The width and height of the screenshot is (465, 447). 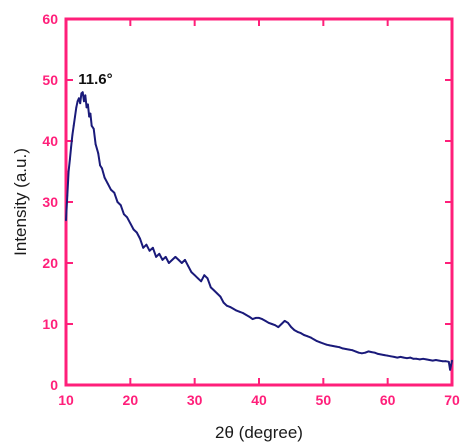 What do you see at coordinates (259, 432) in the screenshot?
I see `x-axis-label: 2θ (degree)` at bounding box center [259, 432].